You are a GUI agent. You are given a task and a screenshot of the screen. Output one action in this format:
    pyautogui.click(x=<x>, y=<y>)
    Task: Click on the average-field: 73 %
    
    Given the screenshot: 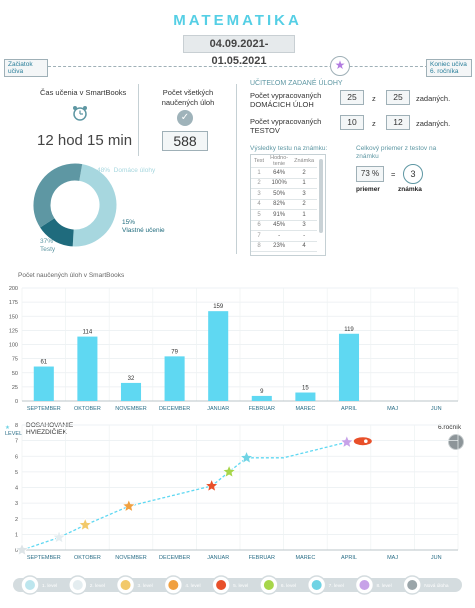 What is the action you would take?
    pyautogui.click(x=370, y=174)
    